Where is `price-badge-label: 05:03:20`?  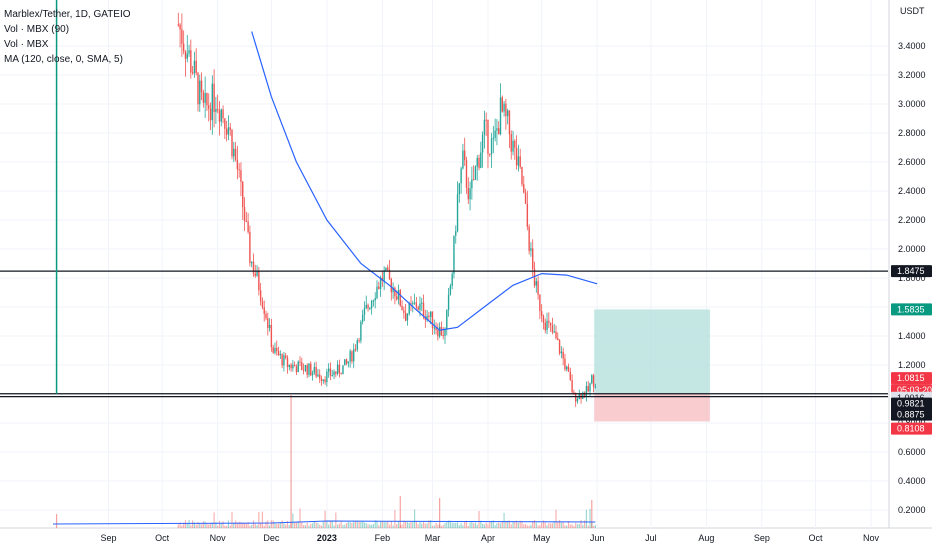 price-badge-label: 05:03:20 is located at coordinates (914, 390).